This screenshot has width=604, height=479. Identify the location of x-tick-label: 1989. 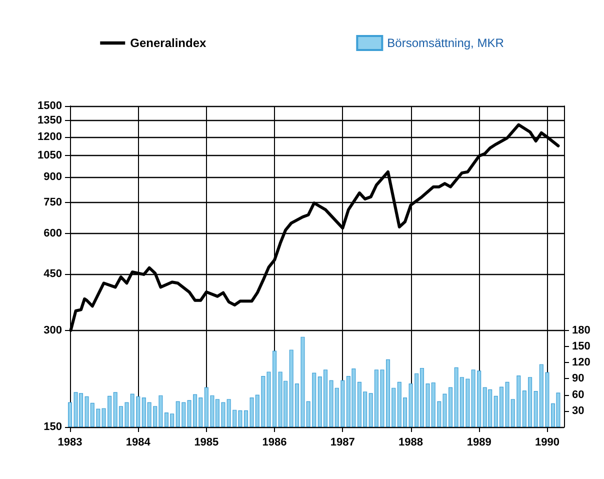
(479, 442).